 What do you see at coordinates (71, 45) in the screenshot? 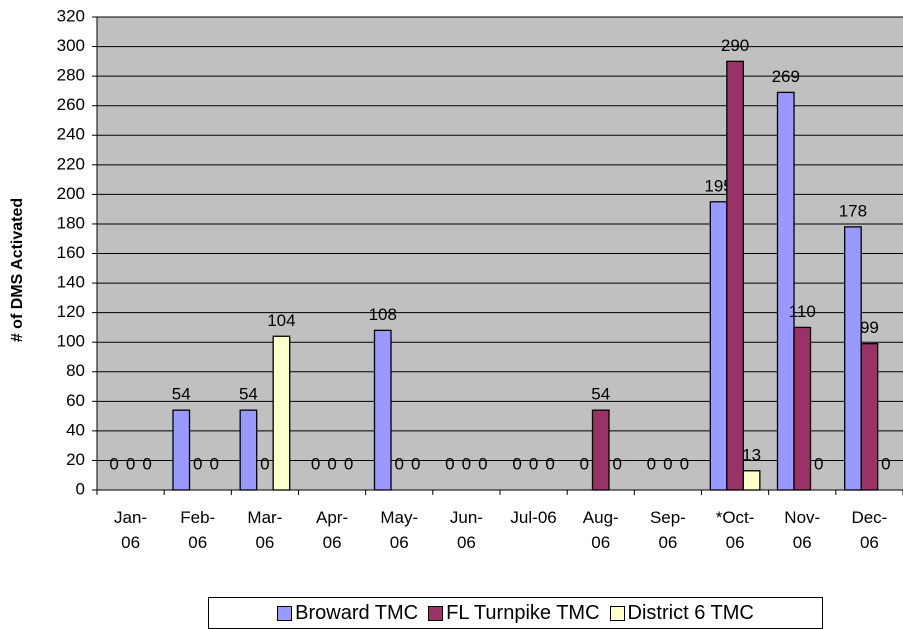
I see `y-tick-label: 300` at bounding box center [71, 45].